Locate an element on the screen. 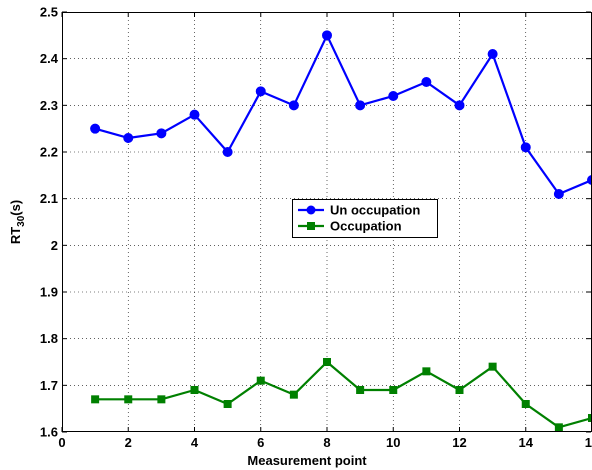 The width and height of the screenshot is (592, 470). x-tick-label: 2 is located at coordinates (128, 442).